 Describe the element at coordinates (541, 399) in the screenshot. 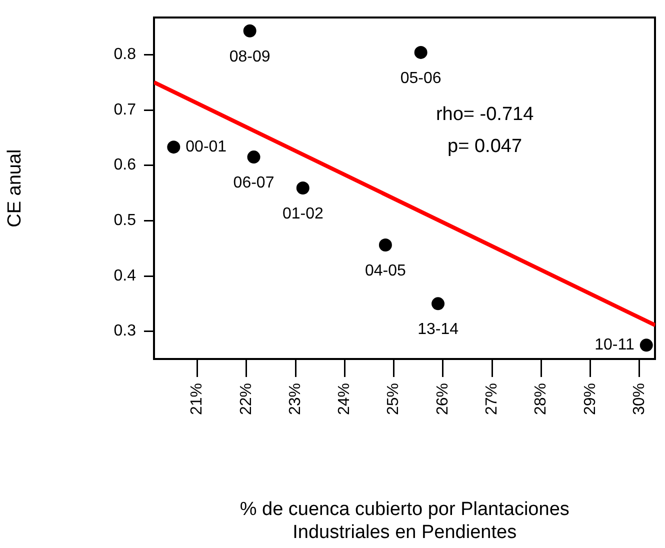

I see `x-tick-label: 28%` at that location.